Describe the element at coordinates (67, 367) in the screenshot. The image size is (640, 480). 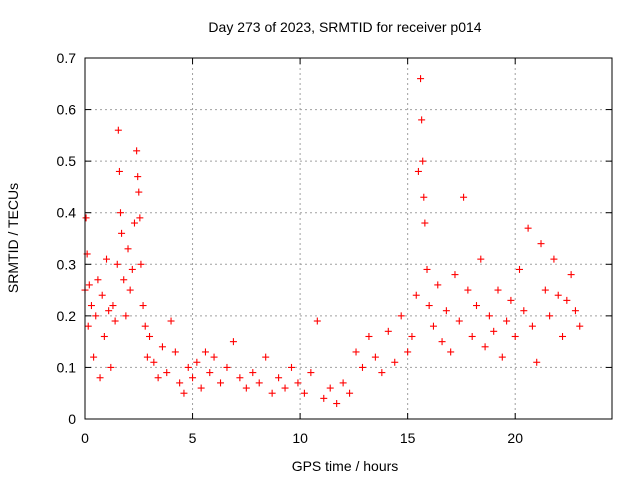
I see `y-tick-label: 0.1` at that location.